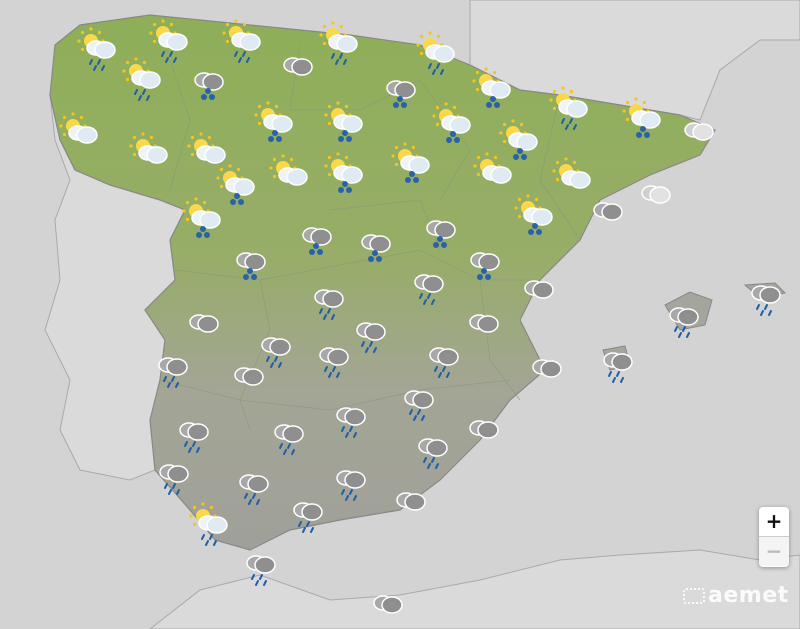 This screenshot has height=629, width=800. What do you see at coordinates (774, 521) in the screenshot?
I see `zoom-in-button: +` at bounding box center [774, 521].